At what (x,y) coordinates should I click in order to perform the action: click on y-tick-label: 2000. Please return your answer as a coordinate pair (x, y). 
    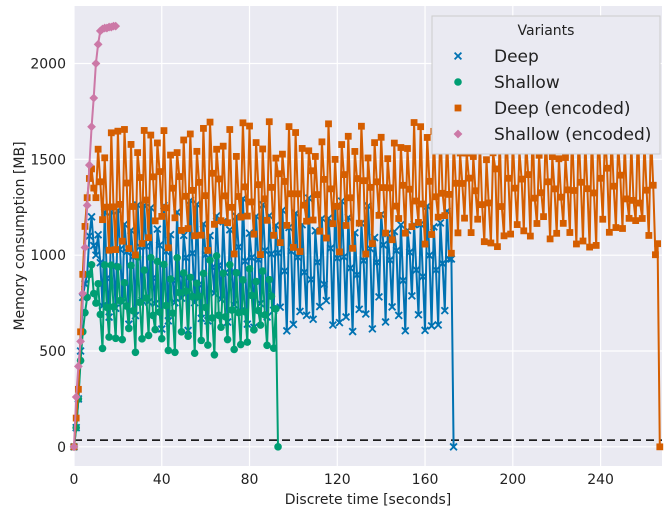
    Looking at the image, I should click on (48, 65).